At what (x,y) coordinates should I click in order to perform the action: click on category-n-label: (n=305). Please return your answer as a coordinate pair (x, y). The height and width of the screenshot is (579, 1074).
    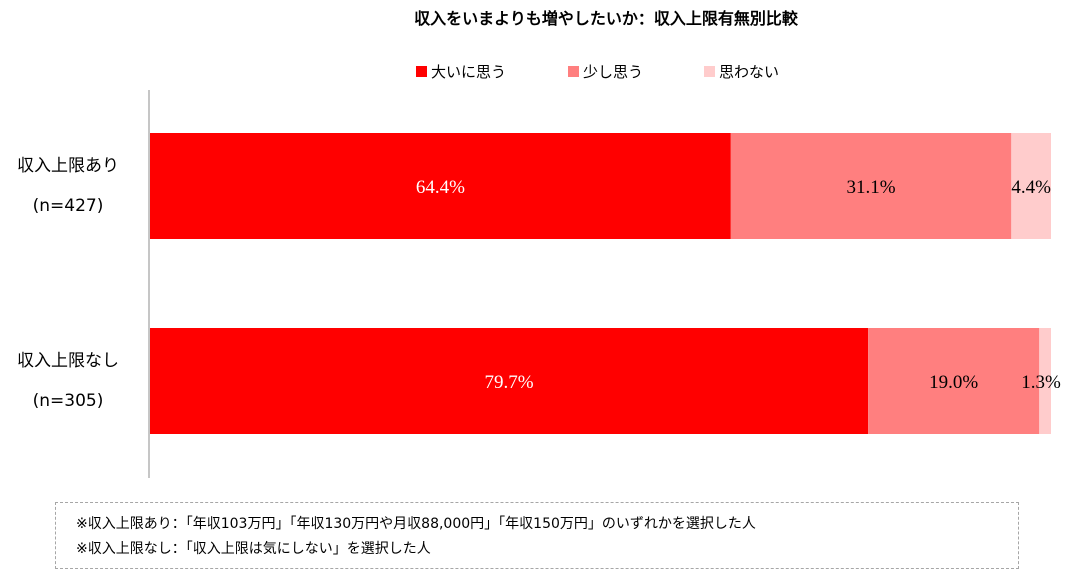
    Looking at the image, I should click on (68, 401).